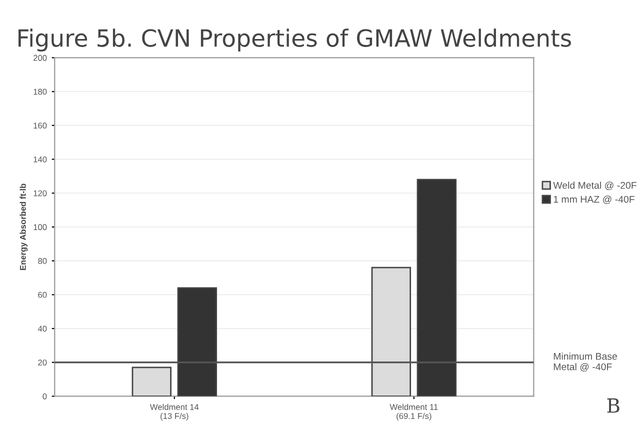 The height and width of the screenshot is (434, 643). I want to click on y-tick-label: 20, so click(42, 363).